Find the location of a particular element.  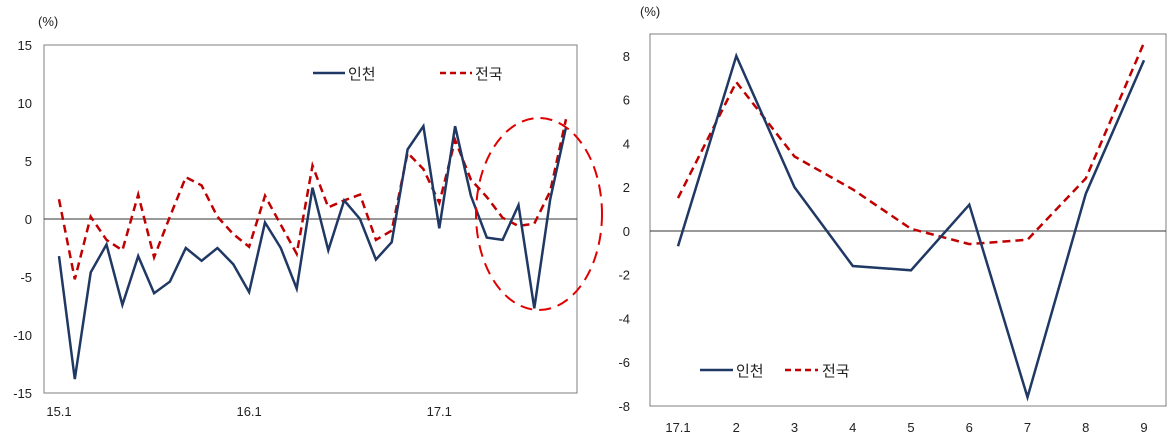

left-y-tick-label: -15 is located at coordinates (22, 393).